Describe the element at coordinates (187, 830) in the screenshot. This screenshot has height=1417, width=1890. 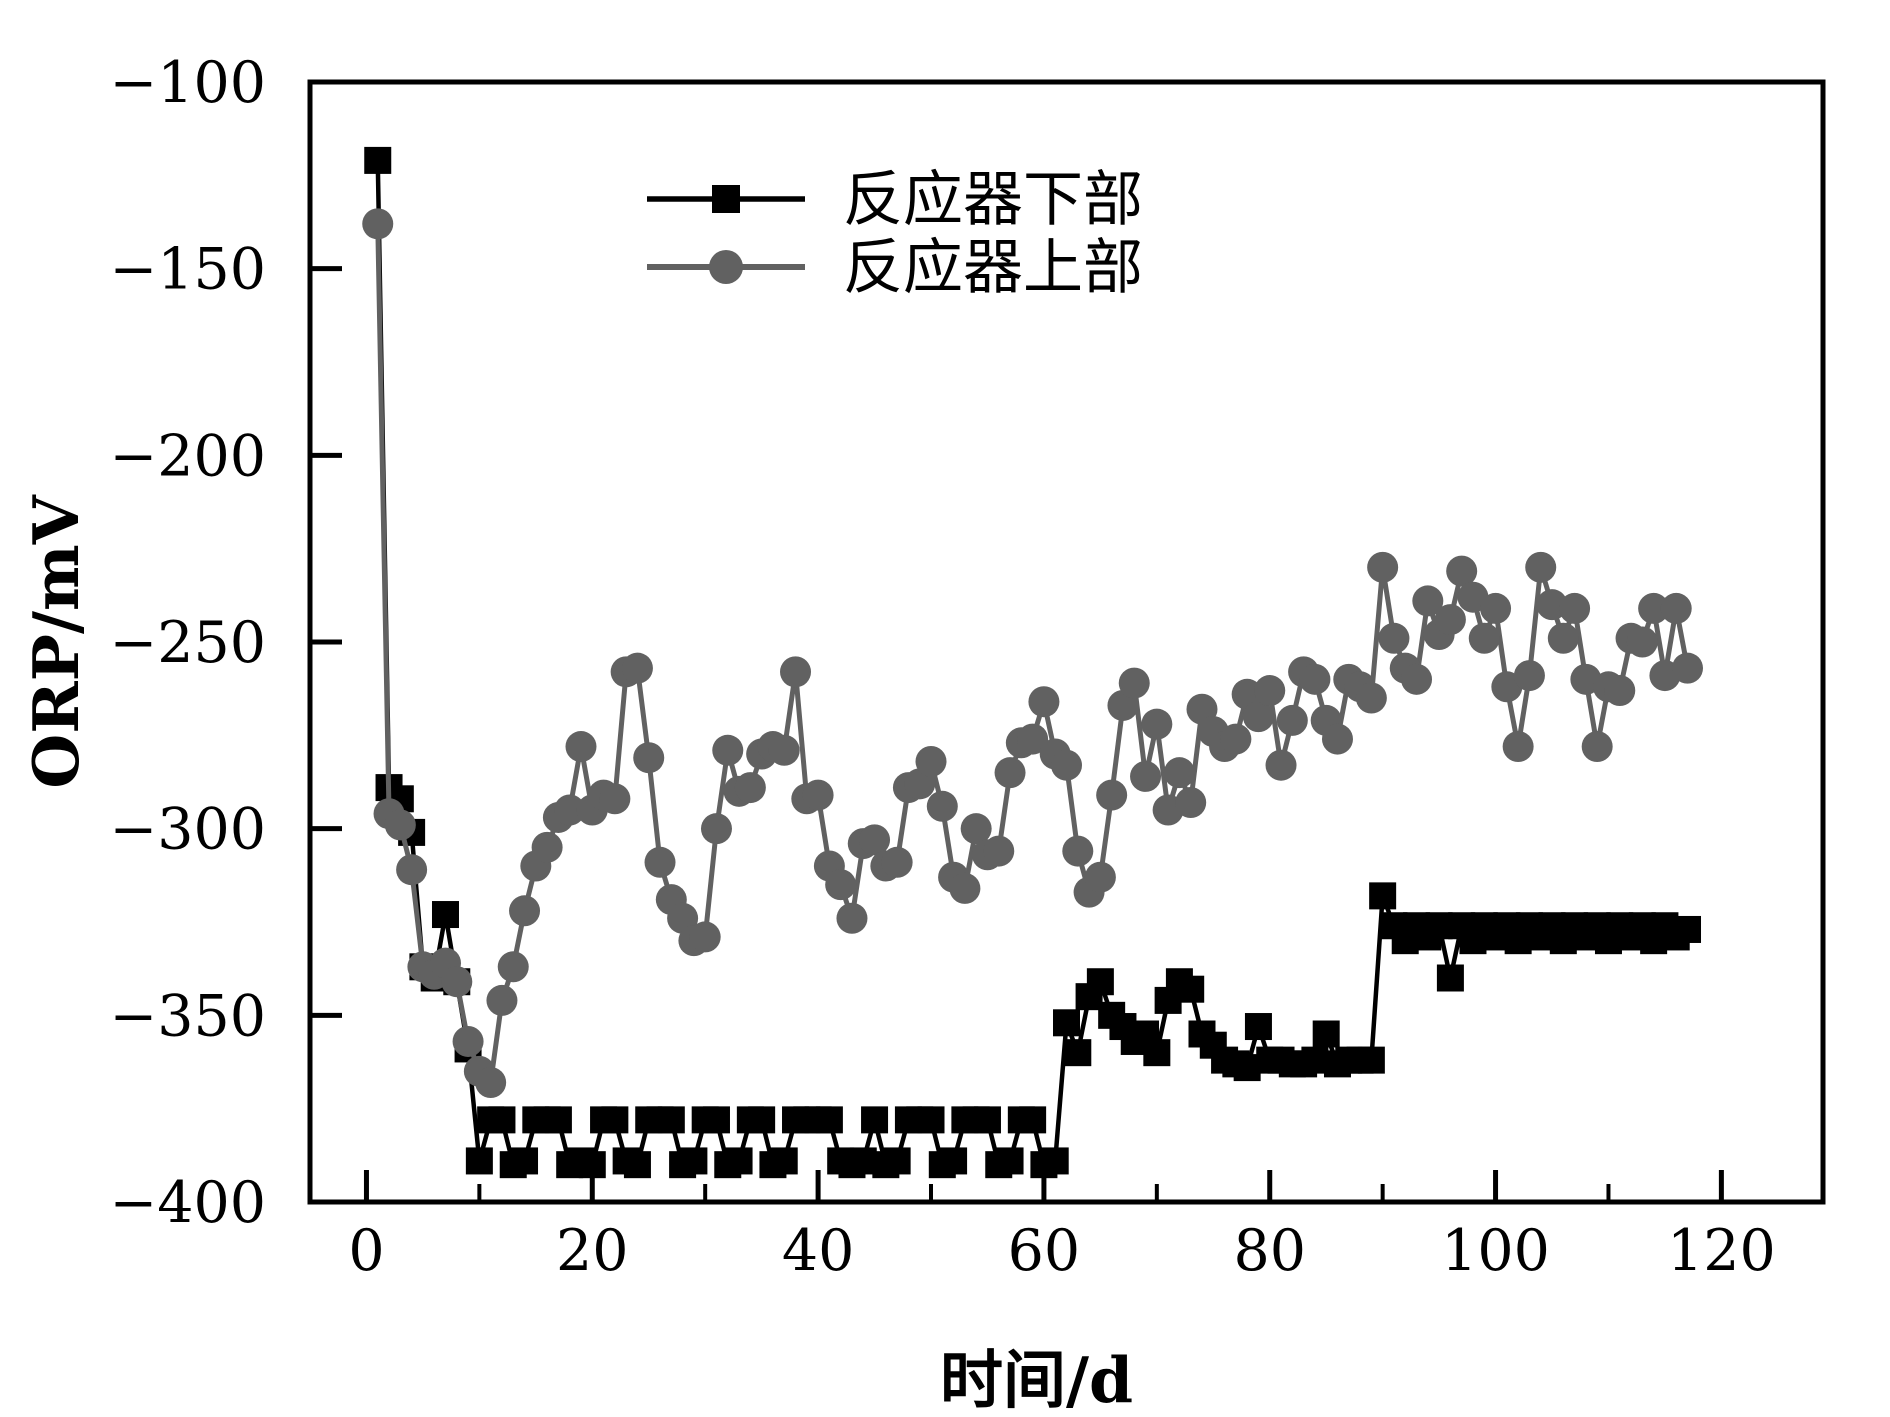
I see `y-axis-tick-label: −300` at that location.